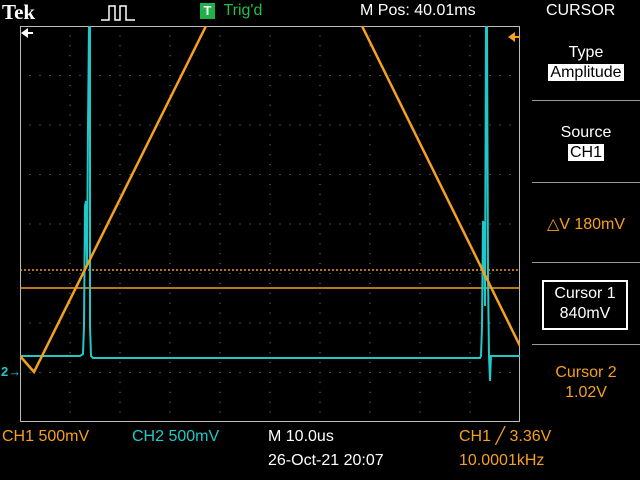 The height and width of the screenshot is (480, 640). Describe the element at coordinates (11, 371) in the screenshot. I see `ch2-ground-marker: 2→` at that location.